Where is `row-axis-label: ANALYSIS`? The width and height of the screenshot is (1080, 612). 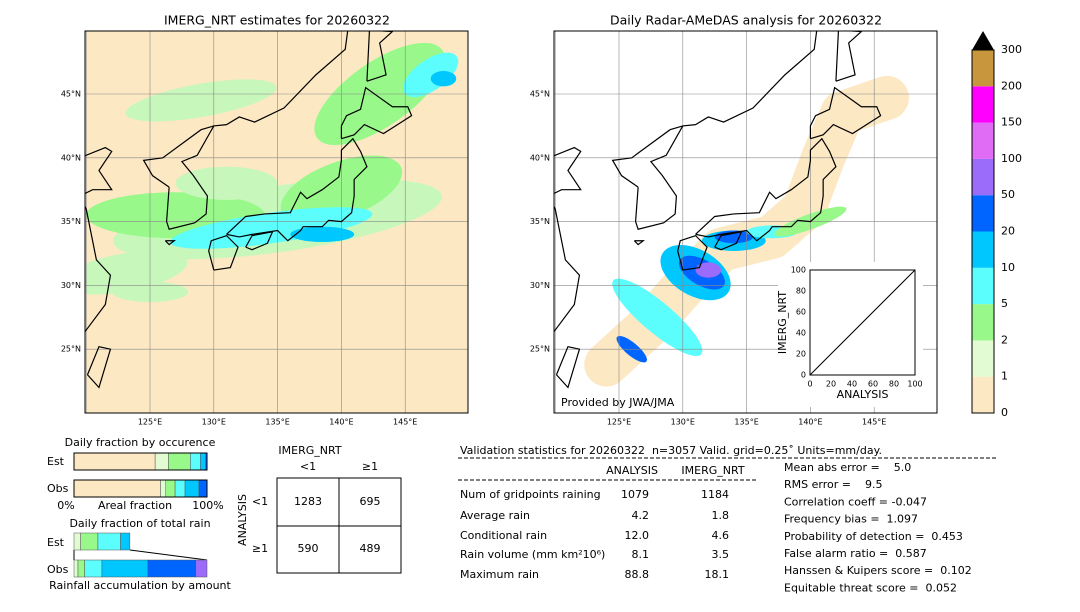
row-axis-label: ANALYSIS is located at coordinates (242, 520).